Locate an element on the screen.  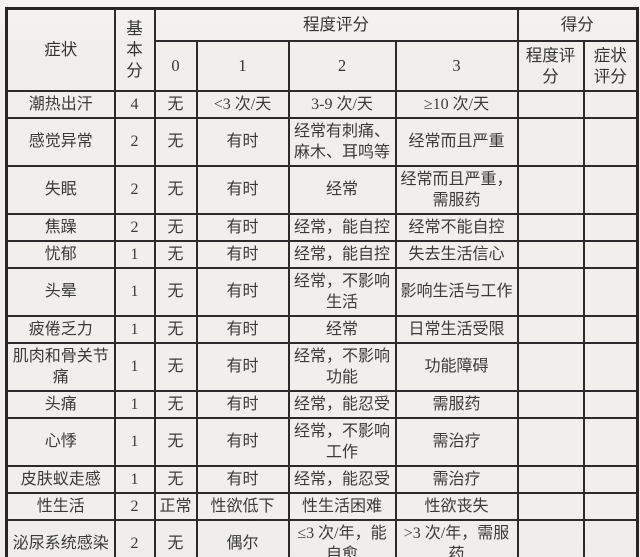
degree-3-cell: 需治疗 is located at coordinates (456, 441).